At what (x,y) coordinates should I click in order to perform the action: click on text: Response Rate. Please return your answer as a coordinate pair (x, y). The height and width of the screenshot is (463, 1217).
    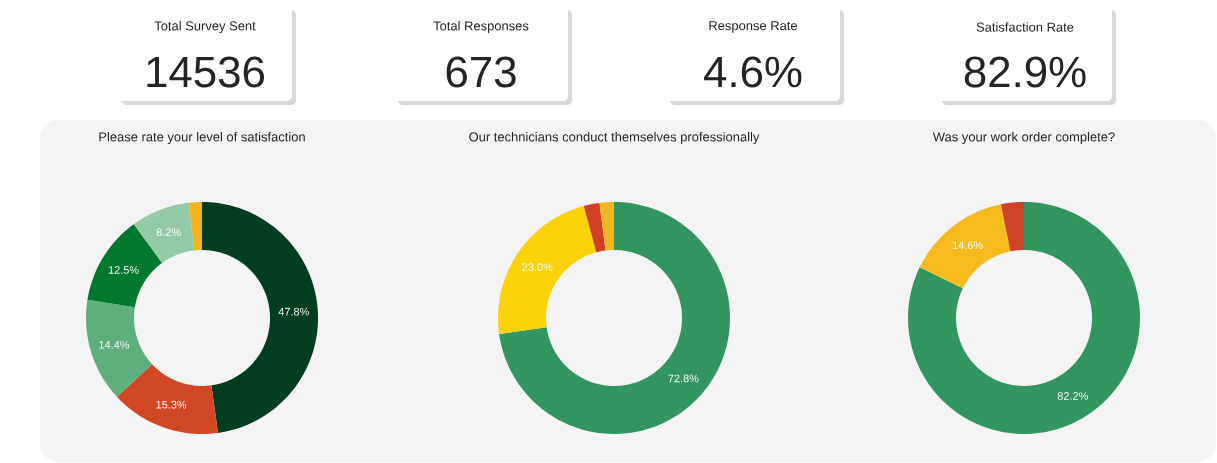
    Looking at the image, I should click on (753, 27).